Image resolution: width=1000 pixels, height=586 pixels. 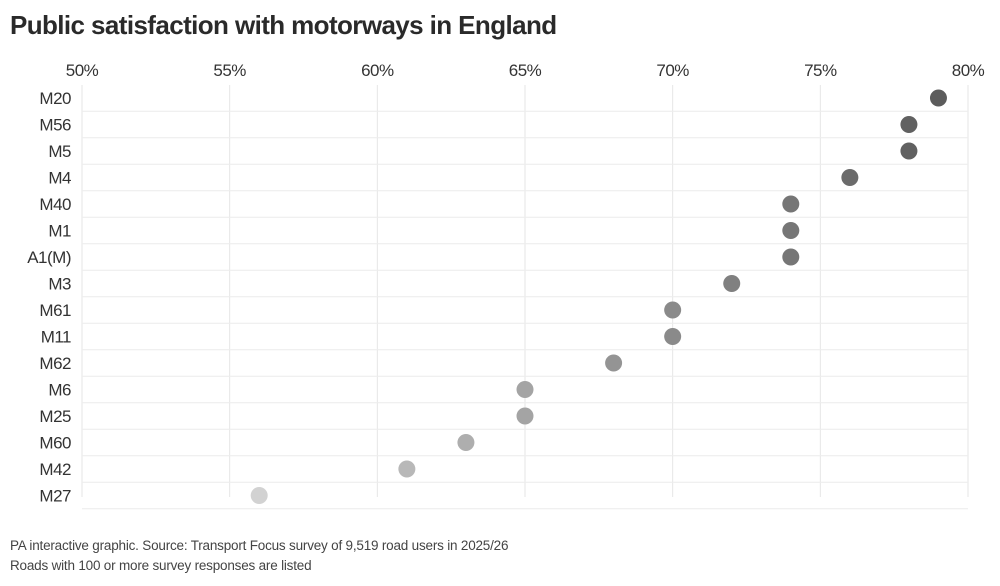 What do you see at coordinates (229, 70) in the screenshot?
I see `x-tick-label: 55%` at bounding box center [229, 70].